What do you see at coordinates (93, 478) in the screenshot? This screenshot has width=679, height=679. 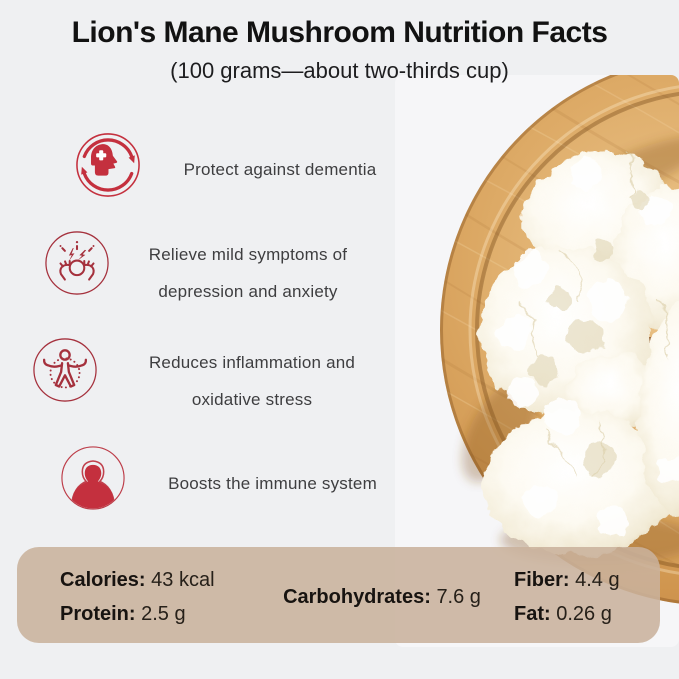 I see `immune-body-icon` at bounding box center [93, 478].